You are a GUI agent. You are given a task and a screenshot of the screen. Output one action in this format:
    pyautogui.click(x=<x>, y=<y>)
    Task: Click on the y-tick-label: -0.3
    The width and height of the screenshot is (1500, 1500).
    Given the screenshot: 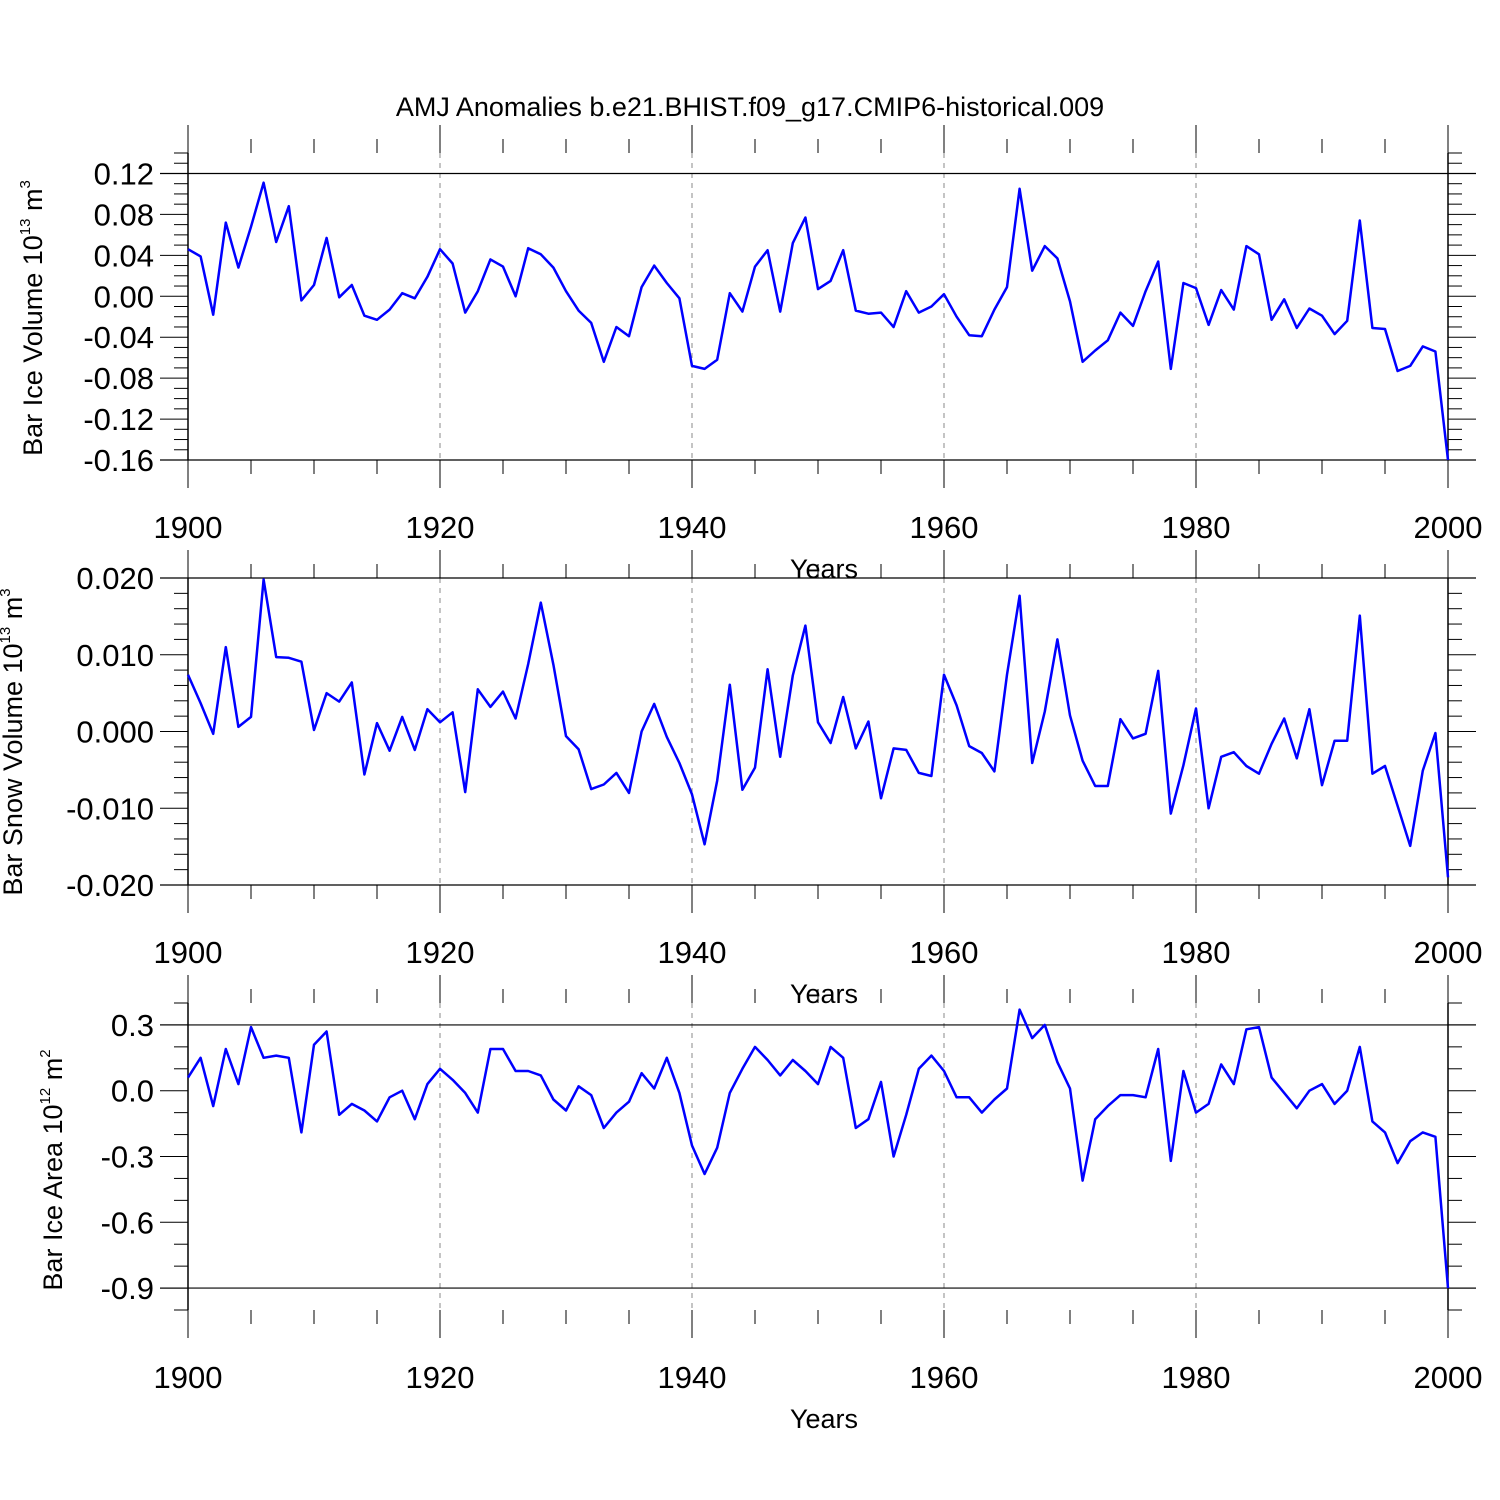 What is the action you would take?
    pyautogui.click(x=127, y=1157)
    